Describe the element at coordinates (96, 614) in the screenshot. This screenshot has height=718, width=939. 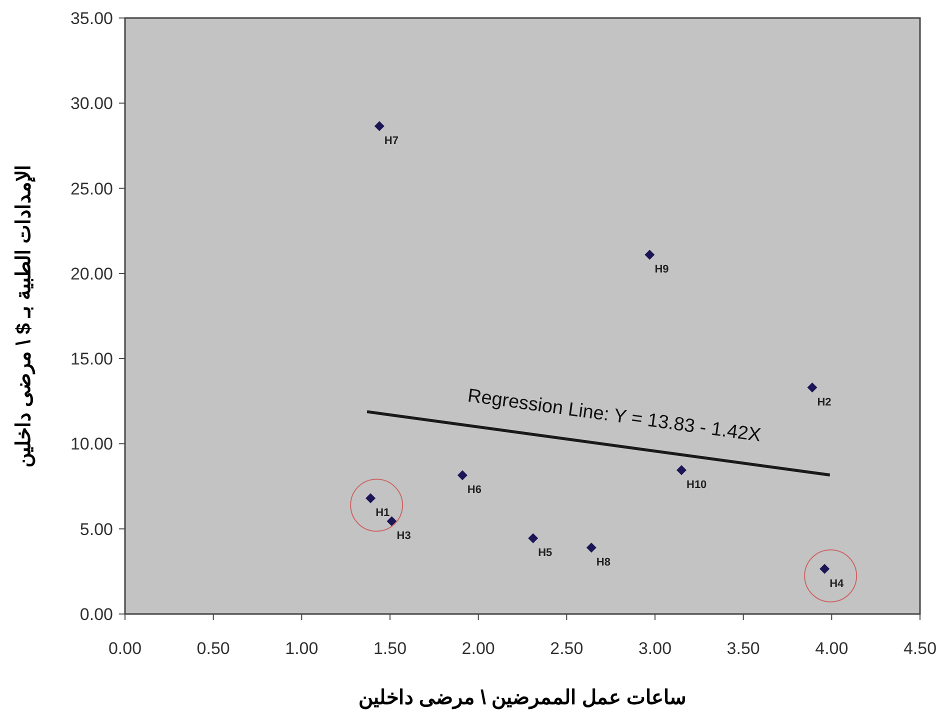
I see `y-tick-label: 0.00` at that location.